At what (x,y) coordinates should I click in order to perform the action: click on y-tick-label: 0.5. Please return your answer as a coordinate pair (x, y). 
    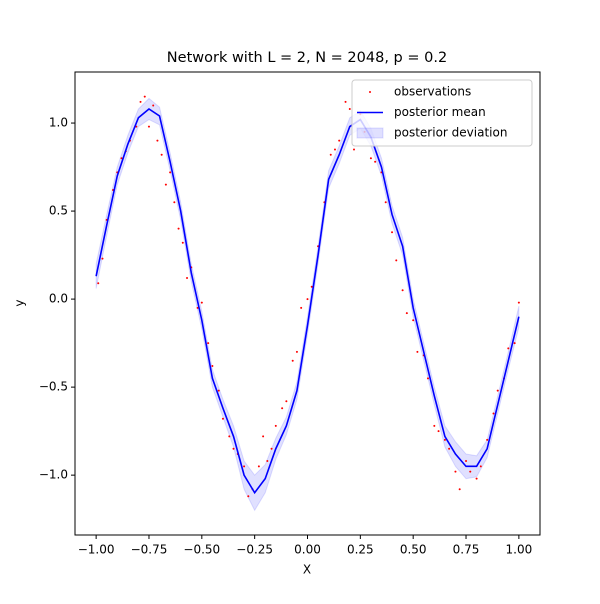
    Looking at the image, I should click on (58, 211).